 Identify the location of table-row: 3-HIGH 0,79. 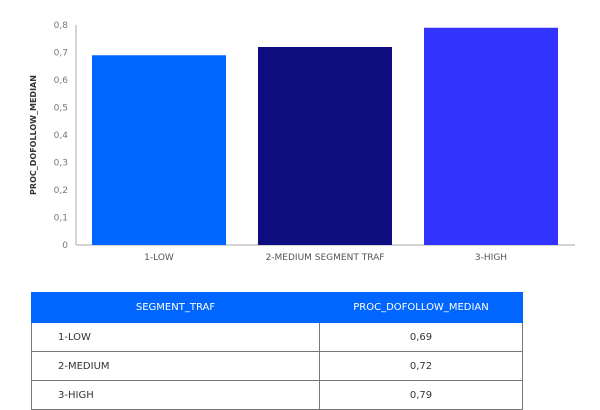
(277, 395).